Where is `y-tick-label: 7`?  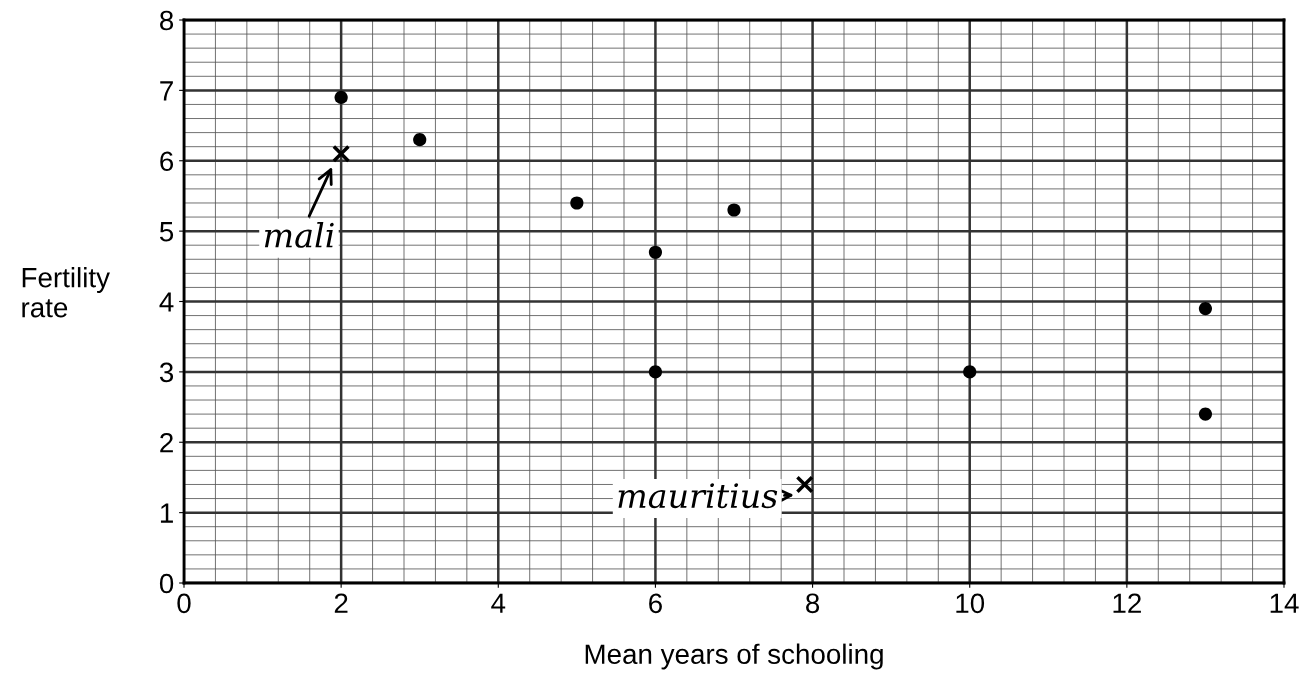
y-tick-label: 7 is located at coordinates (166, 91).